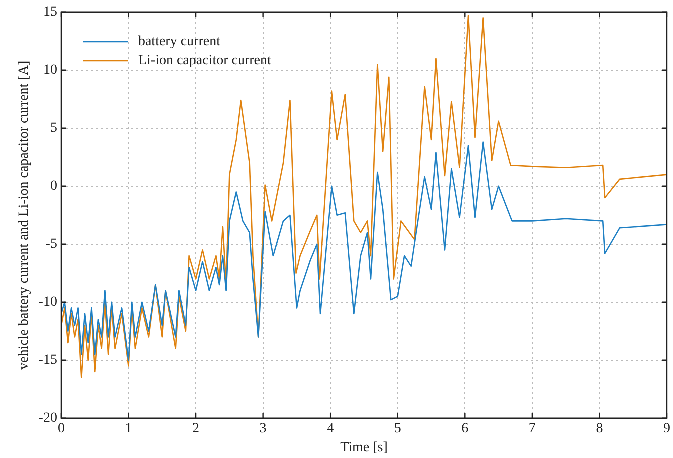  Describe the element at coordinates (24, 215) in the screenshot. I see `y-axis-title: vehicle battery current and Li-ion capacitor current [A]` at that location.